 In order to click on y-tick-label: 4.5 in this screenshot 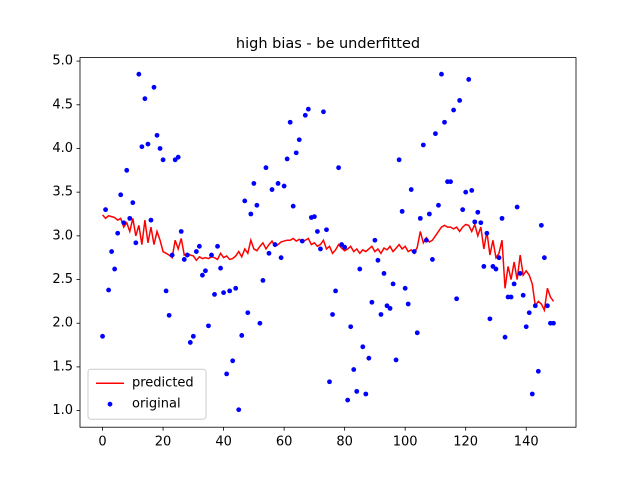, I will do `click(62, 104)`.